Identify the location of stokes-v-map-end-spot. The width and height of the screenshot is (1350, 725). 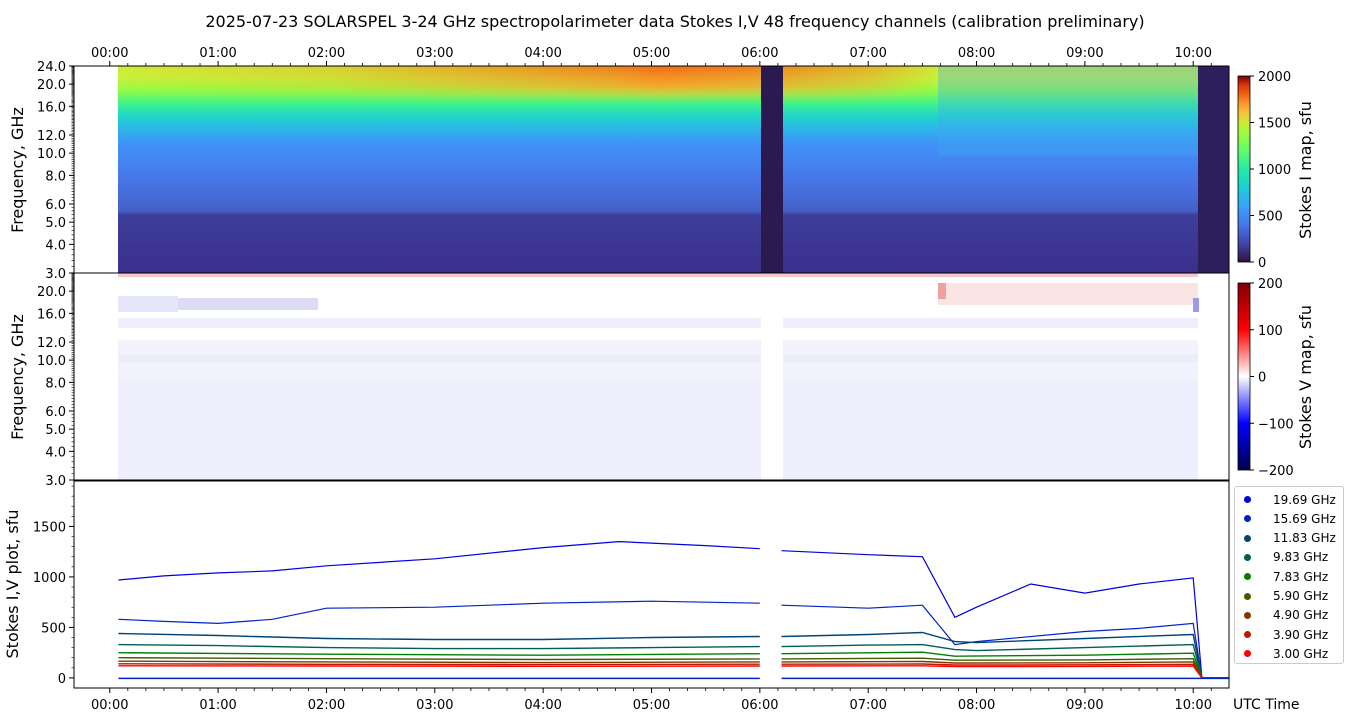
(1196, 305).